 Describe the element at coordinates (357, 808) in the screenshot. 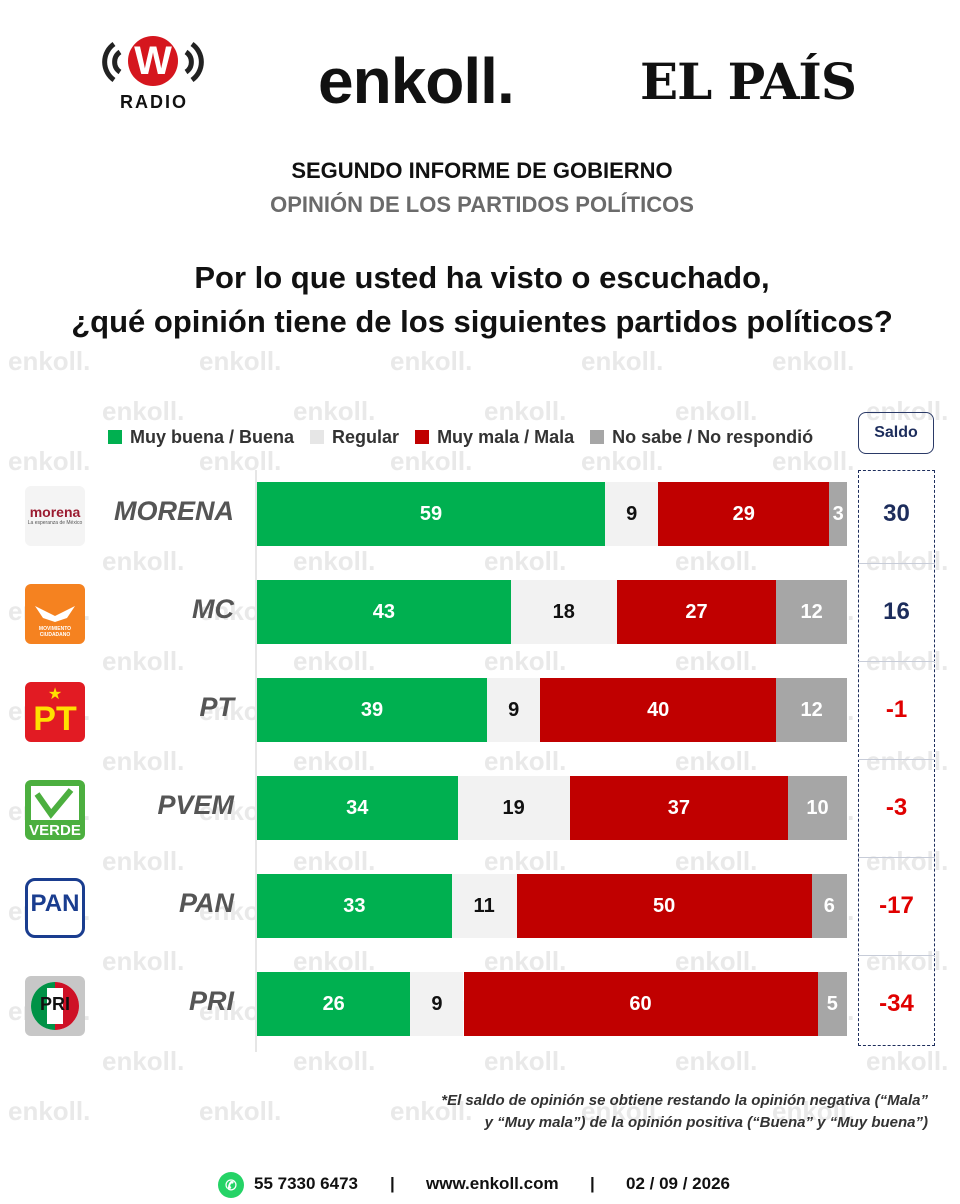

I see `bar-segment: 34` at that location.